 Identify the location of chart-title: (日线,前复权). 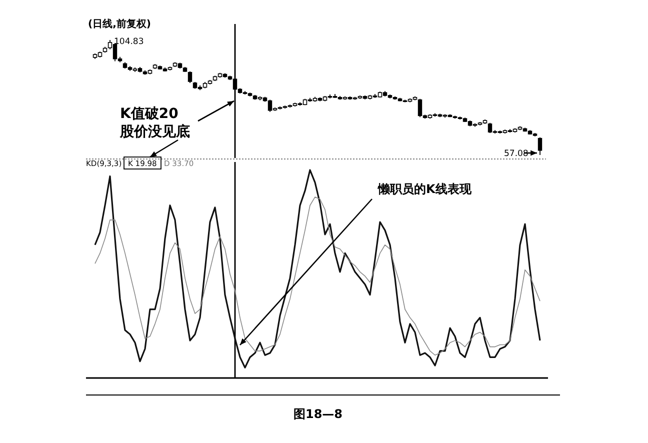
(119, 24).